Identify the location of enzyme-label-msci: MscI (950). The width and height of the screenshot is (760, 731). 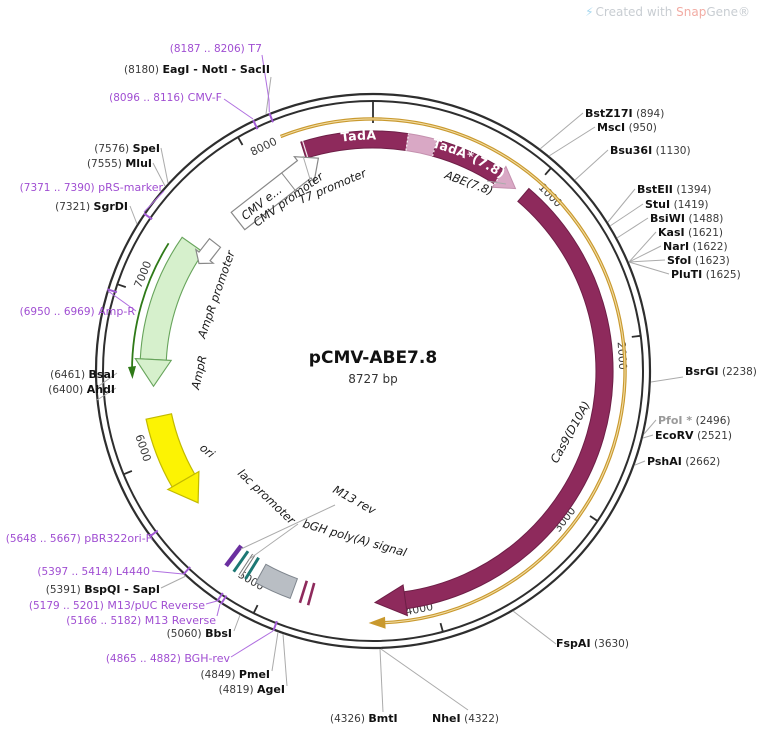
(627, 127).